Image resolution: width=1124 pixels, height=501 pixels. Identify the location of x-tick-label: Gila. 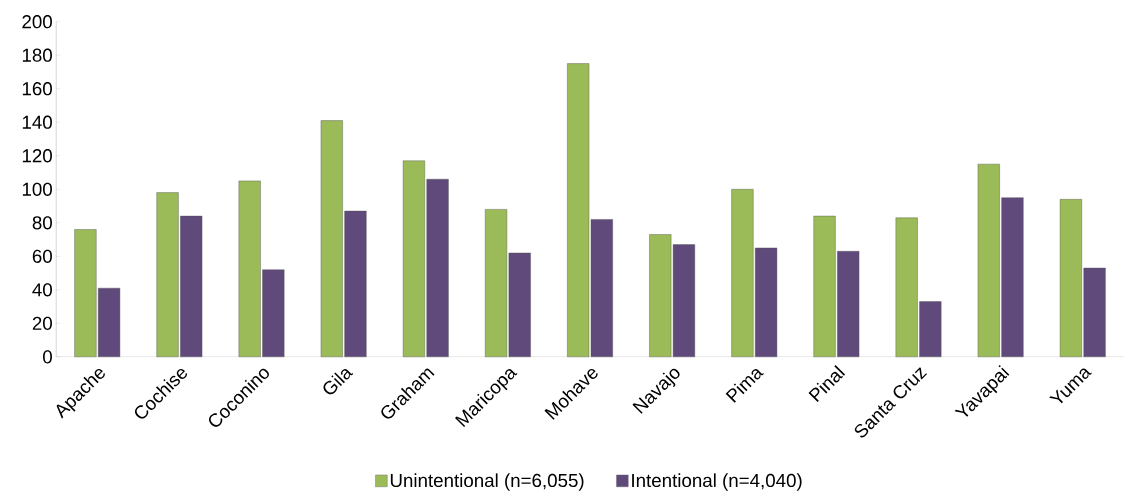
(338, 382).